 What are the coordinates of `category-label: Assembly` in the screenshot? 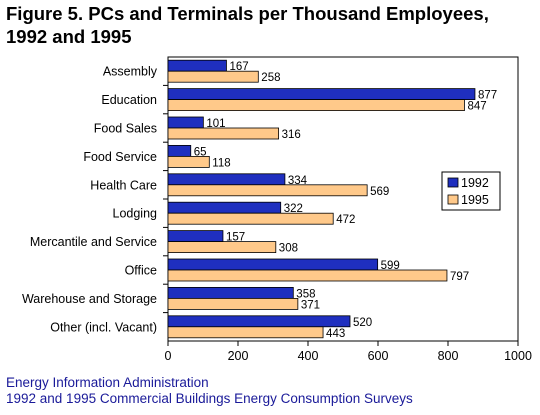 It's located at (130, 72).